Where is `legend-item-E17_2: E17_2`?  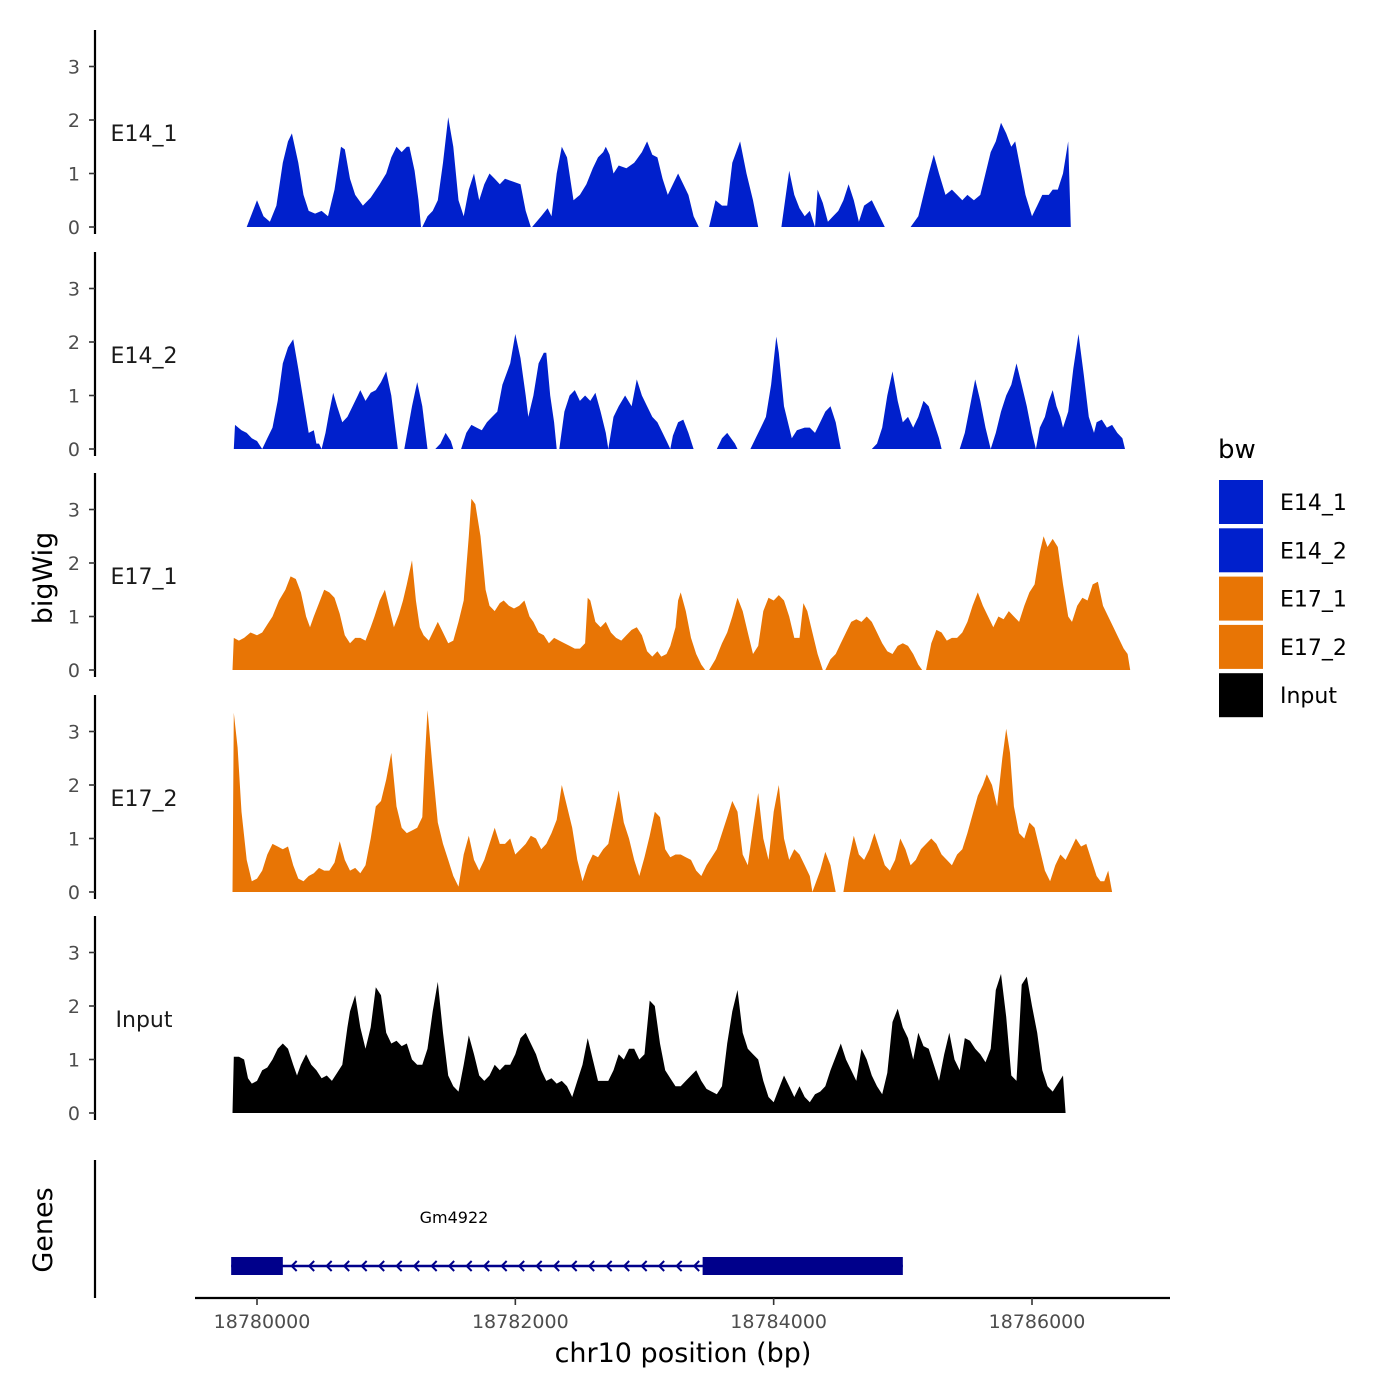
legend-item-E17_2: E17_2 is located at coordinates (1283, 646).